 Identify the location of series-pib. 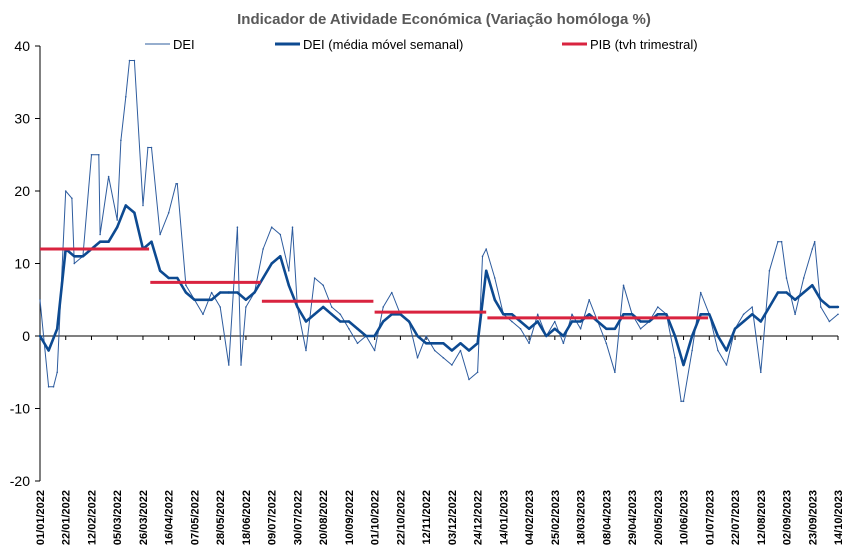
(374, 283).